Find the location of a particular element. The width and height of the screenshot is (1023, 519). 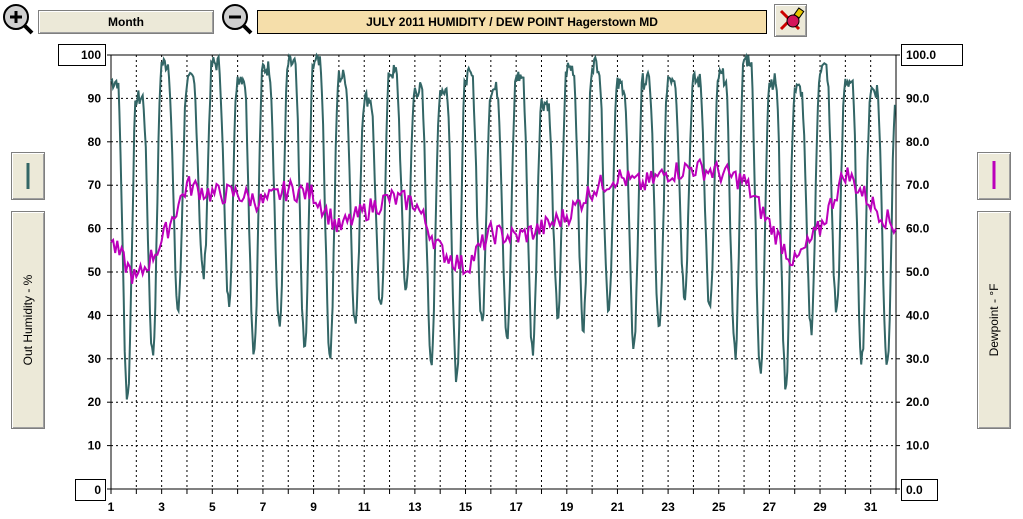

left-tick-label: 90 is located at coordinates (95, 98).